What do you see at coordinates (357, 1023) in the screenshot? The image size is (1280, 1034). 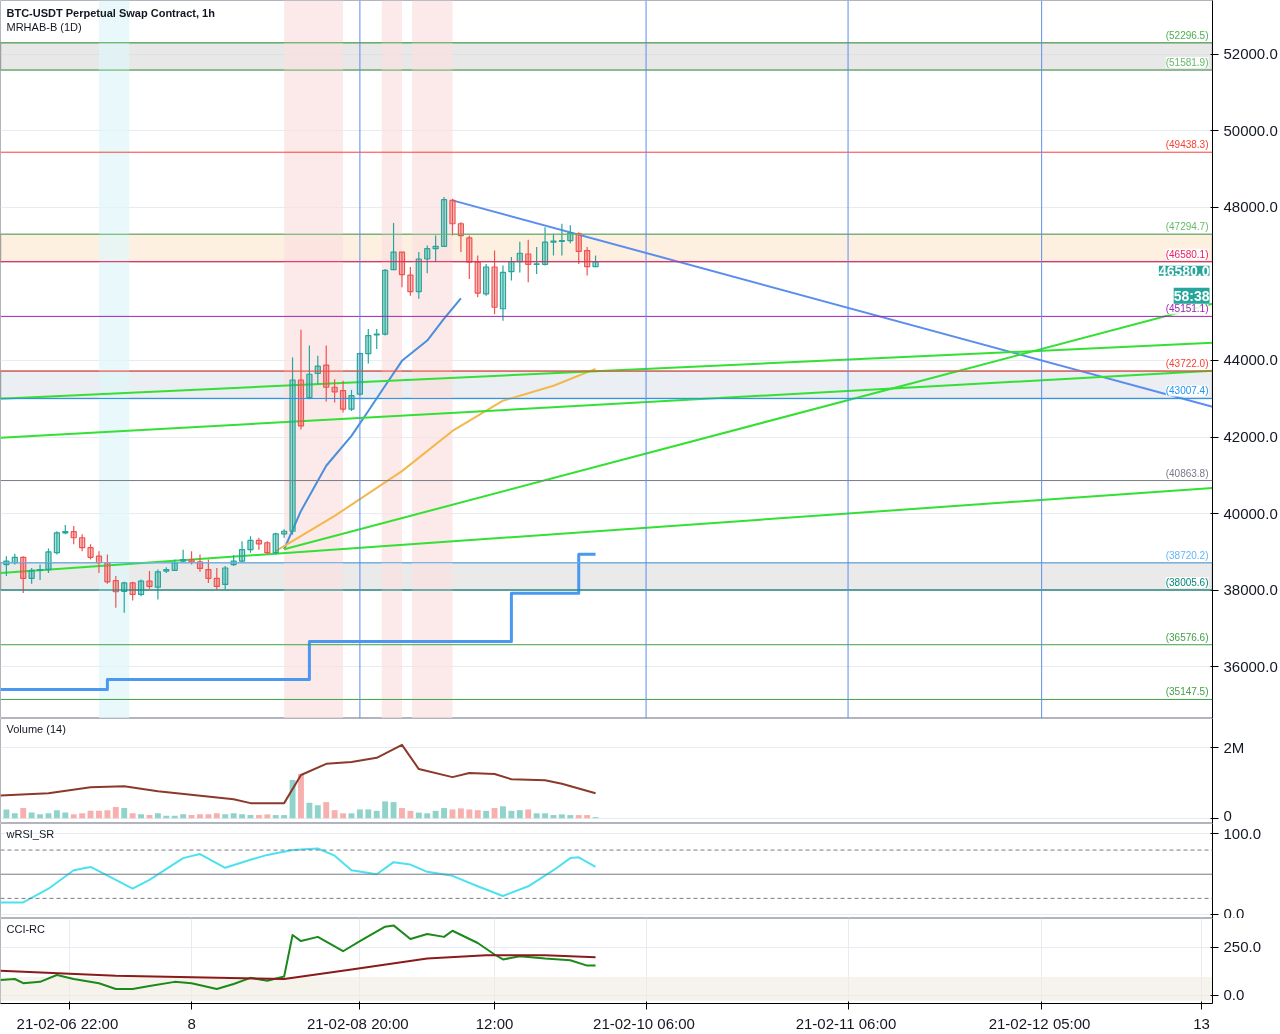 I see `x-tick-label: 21-02-08 20:00` at bounding box center [357, 1023].